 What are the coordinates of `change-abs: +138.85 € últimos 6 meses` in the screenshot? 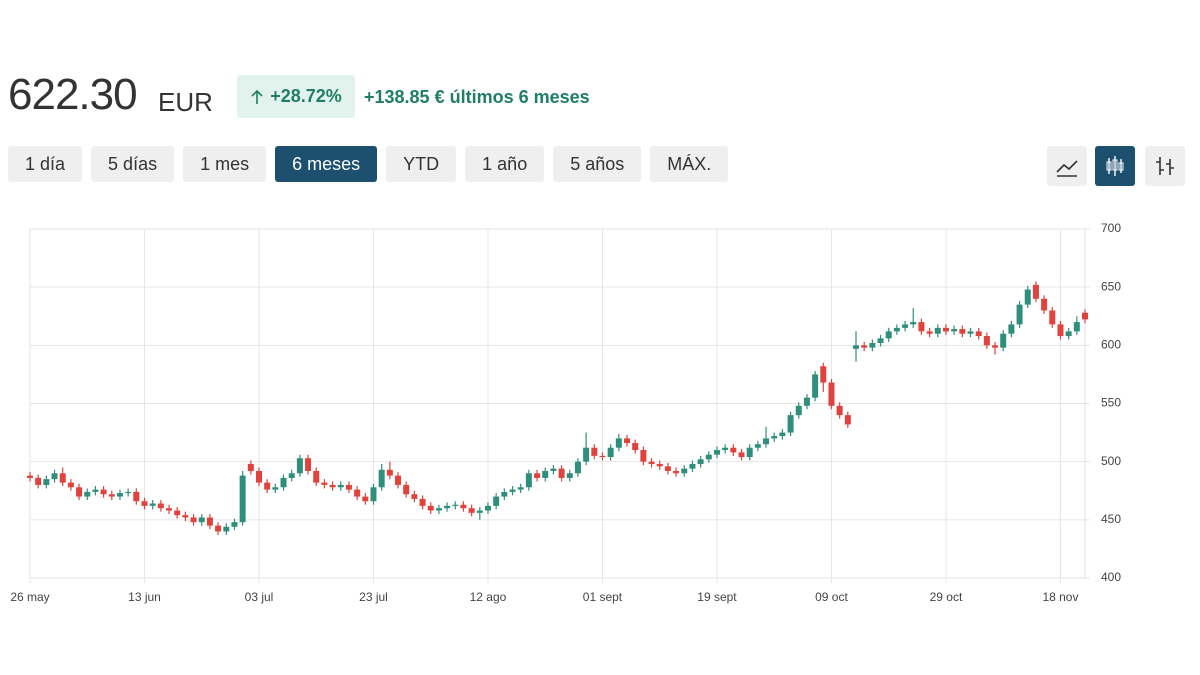 It's located at (477, 97).